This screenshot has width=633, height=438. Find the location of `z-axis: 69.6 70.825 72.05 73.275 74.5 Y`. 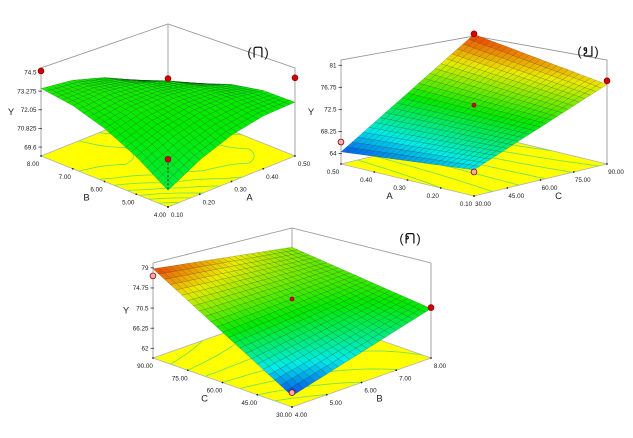

z-axis: 69.6 70.825 72.05 73.275 74.5 Y is located at coordinates (25, 110).